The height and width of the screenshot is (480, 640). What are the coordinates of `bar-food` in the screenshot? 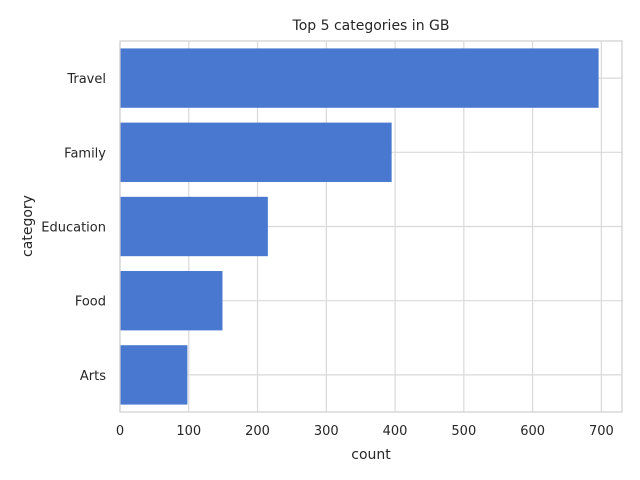 It's located at (171, 301).